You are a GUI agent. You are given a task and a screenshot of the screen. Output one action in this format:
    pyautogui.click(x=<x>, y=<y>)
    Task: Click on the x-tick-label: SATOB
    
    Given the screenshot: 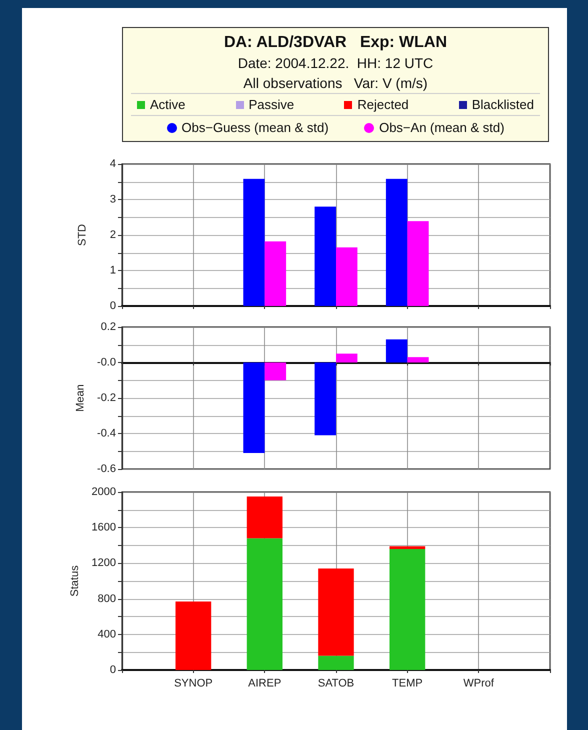 What is the action you would take?
    pyautogui.click(x=336, y=684)
    